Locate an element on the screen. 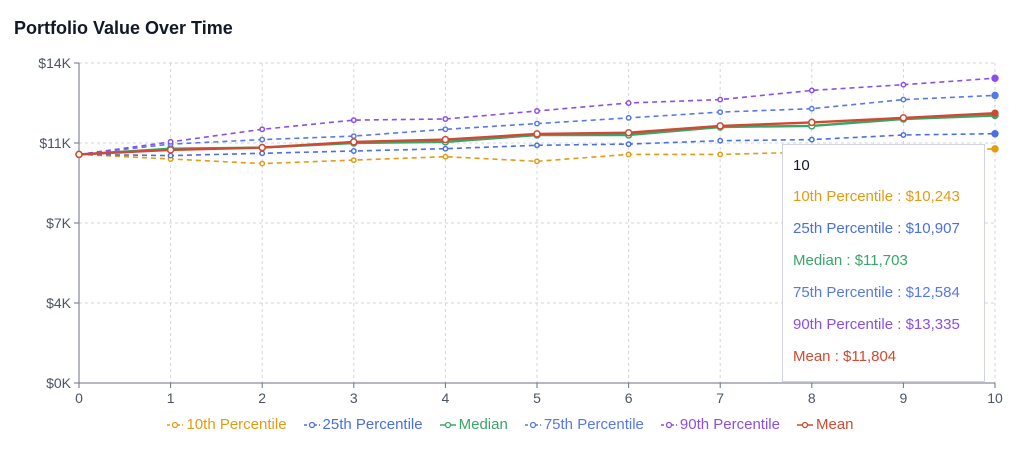 This screenshot has height=459, width=1020. tooltip-row: 25th Percentile : $10,907 is located at coordinates (876, 228).